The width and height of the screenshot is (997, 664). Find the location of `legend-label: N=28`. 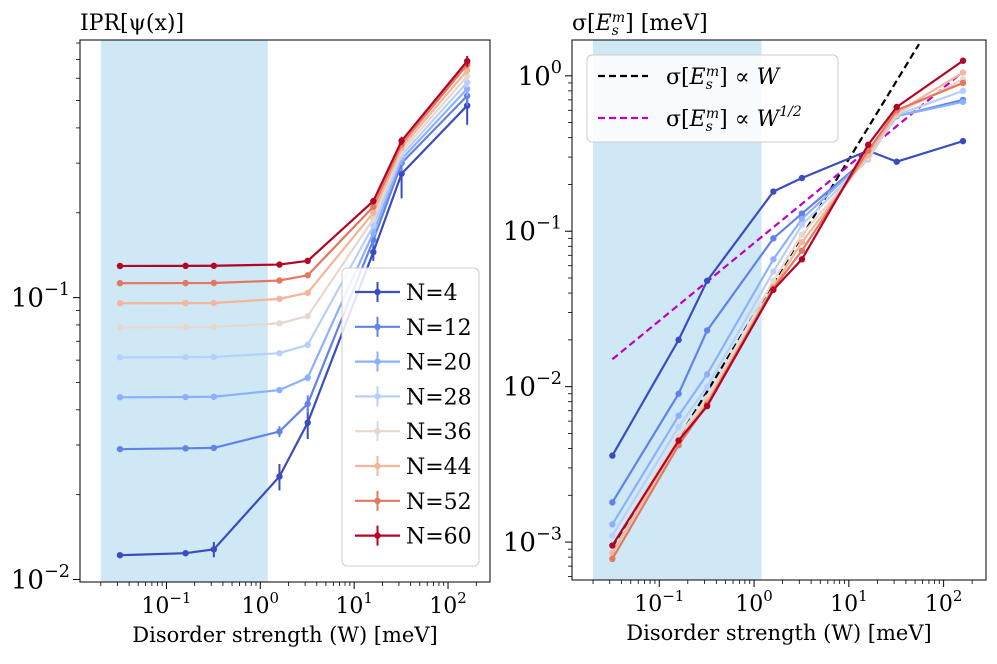

legend-label: N=28 is located at coordinates (439, 397).